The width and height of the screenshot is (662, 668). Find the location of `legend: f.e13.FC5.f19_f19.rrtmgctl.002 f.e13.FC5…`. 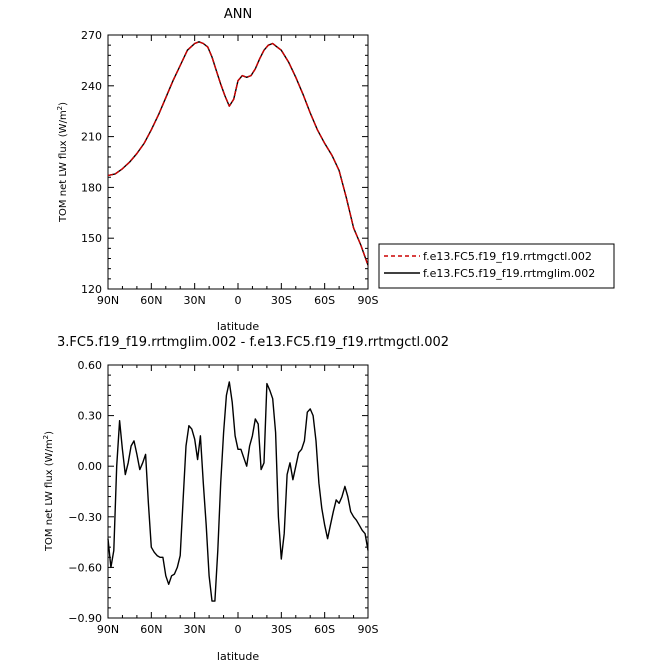

legend: f.e13.FC5.f19_f19.rrtmgctl.002 f.e13.FC5… is located at coordinates (496, 266).